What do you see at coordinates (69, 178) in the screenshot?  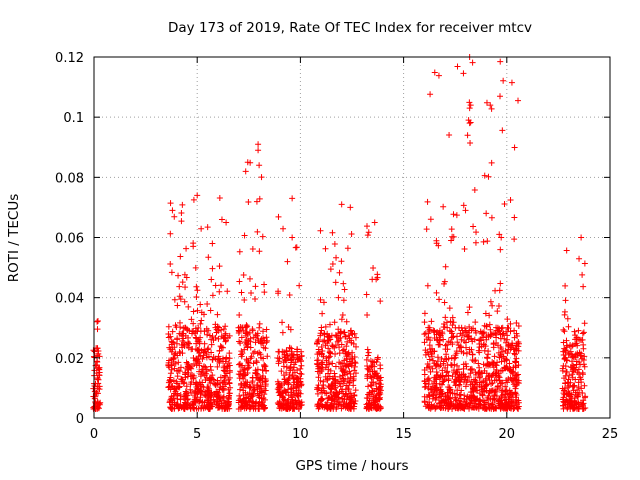 I see `y-tick-label: 0.08` at bounding box center [69, 178].